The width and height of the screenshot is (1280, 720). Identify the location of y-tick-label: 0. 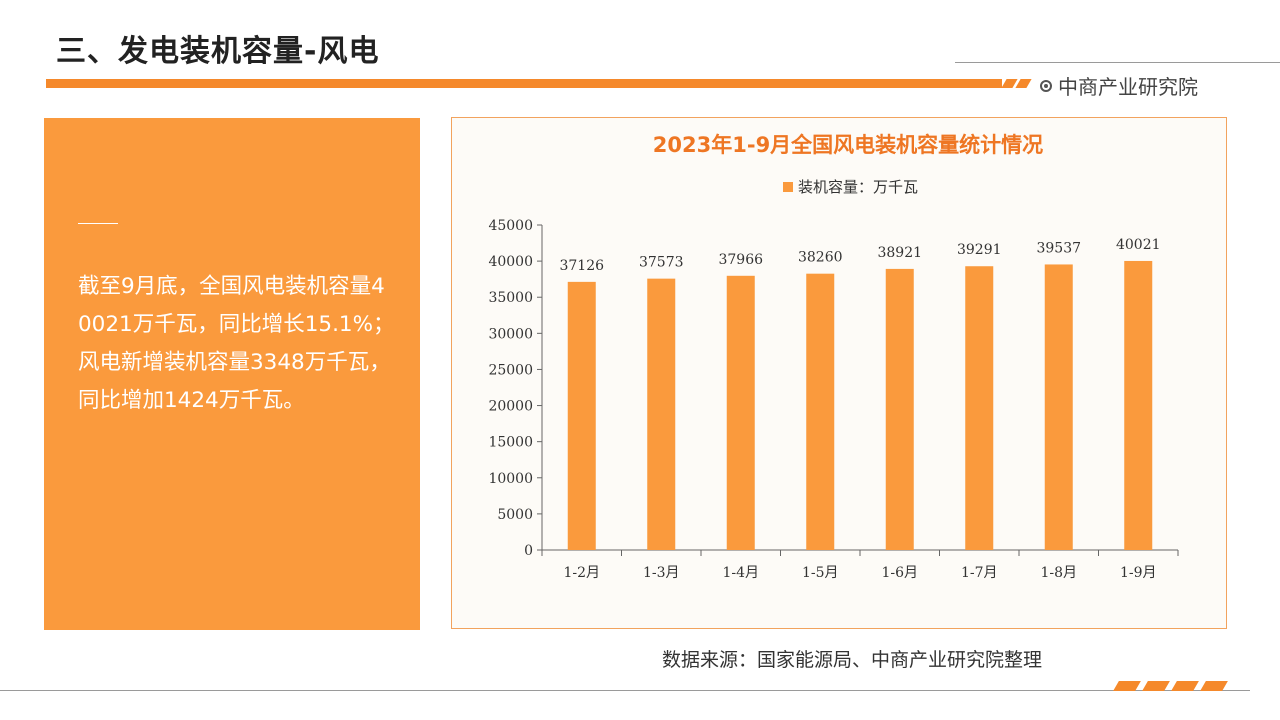
(528, 551).